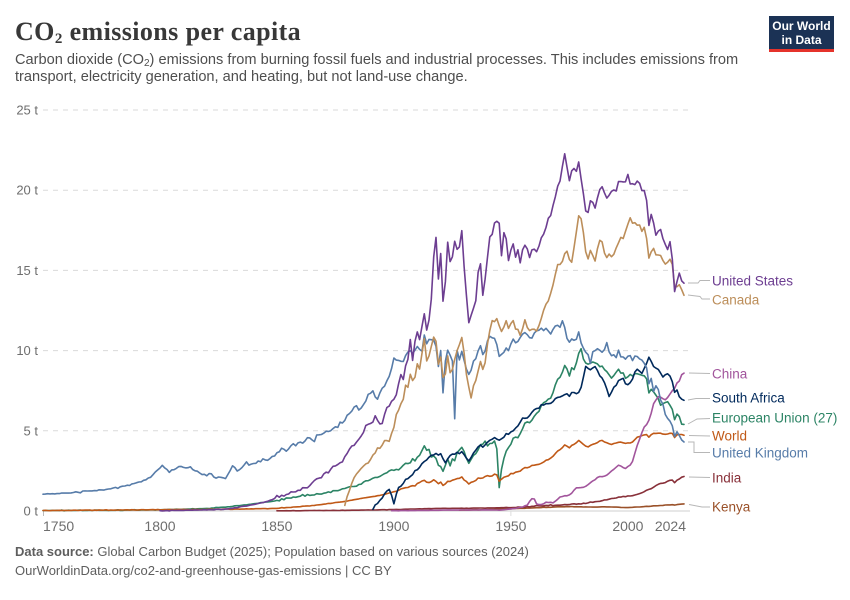  Describe the element at coordinates (510, 526) in the screenshot. I see `svg-text: 1950` at that location.